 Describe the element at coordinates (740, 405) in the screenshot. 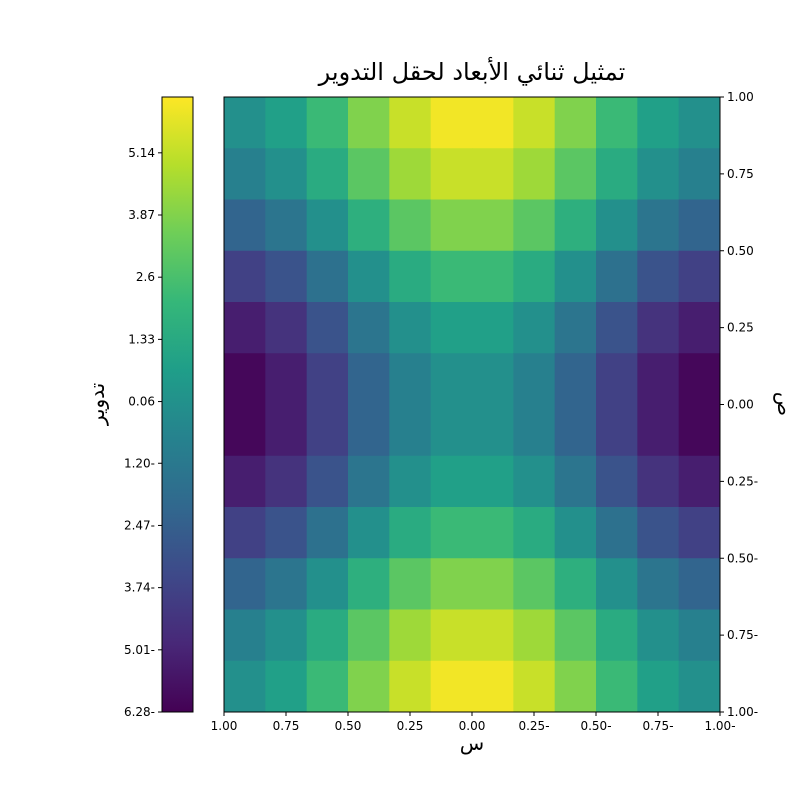

I see `y-tick-label: 0.00` at that location.